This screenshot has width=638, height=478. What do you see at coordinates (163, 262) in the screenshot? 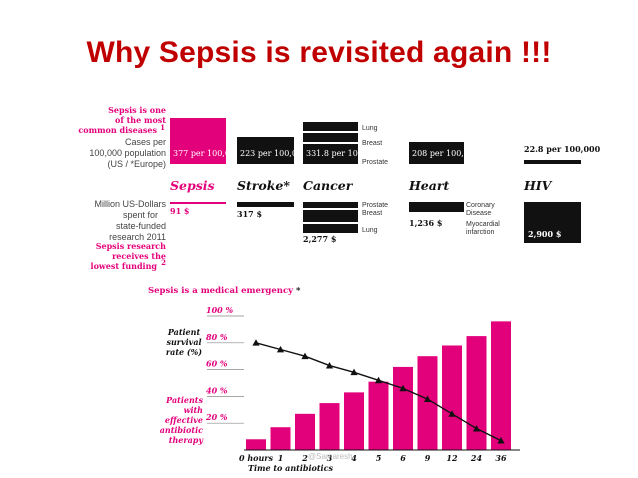
I see `footnote-2: 2` at bounding box center [163, 262].